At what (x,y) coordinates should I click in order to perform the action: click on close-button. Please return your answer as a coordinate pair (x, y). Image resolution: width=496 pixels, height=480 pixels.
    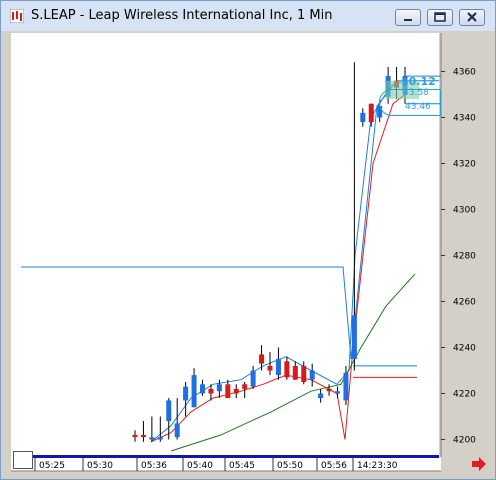
    Looking at the image, I should click on (472, 17).